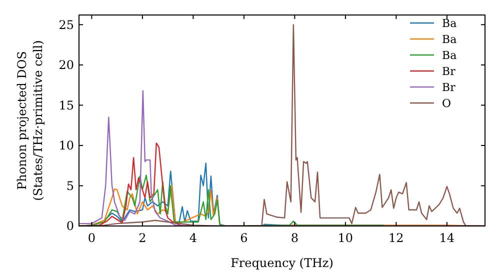  Describe the element at coordinates (396, 238) in the screenshot. I see `x-tick-label: 12` at that location.